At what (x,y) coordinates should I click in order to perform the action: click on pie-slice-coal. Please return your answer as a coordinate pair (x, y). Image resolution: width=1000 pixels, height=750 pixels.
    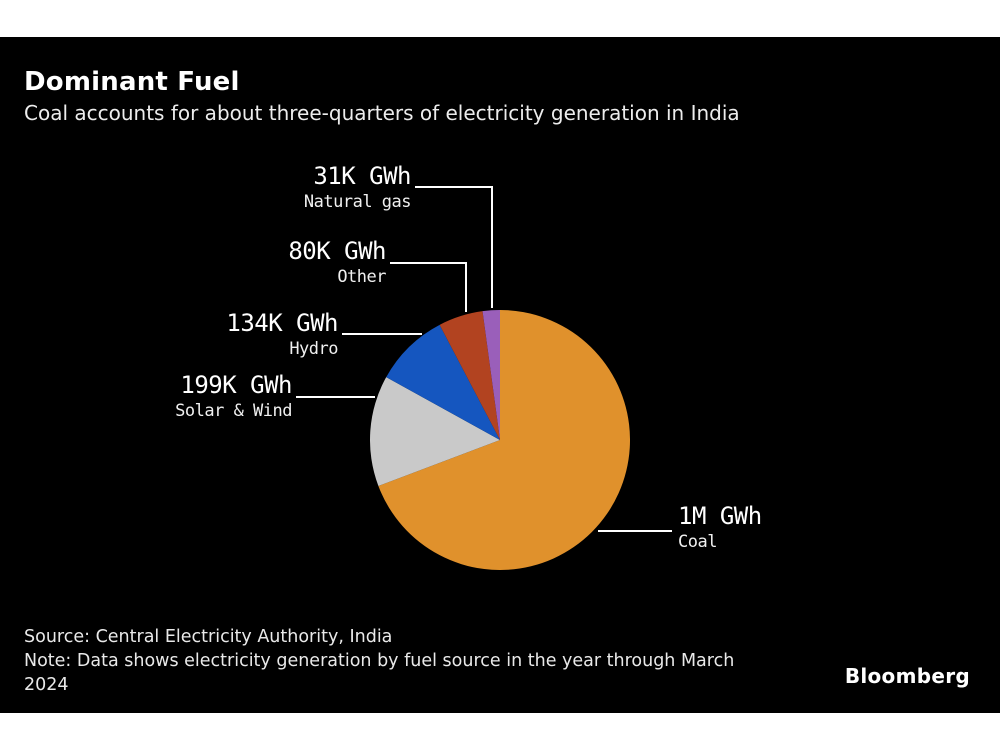
    Looking at the image, I should click on (504, 440).